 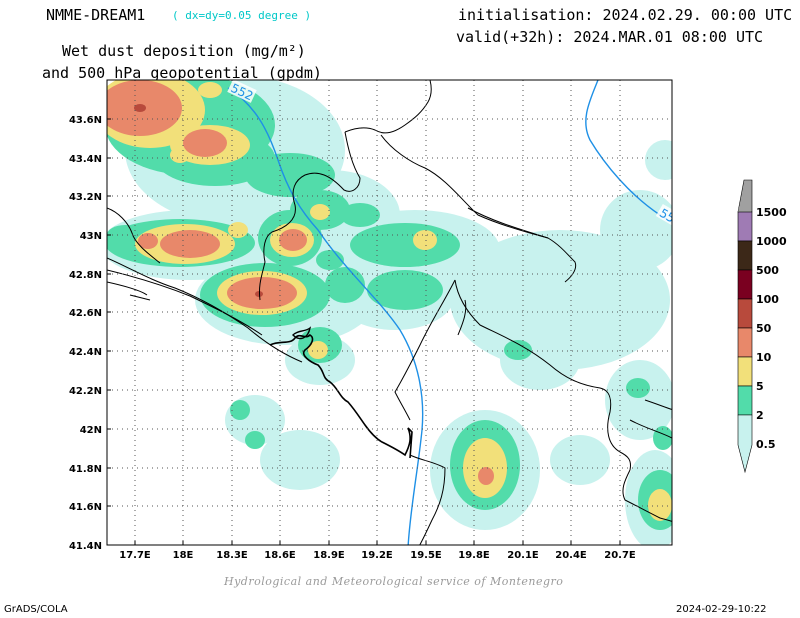 What do you see at coordinates (620, 555) in the screenshot?
I see `lon-label: 20.7E` at bounding box center [620, 555].